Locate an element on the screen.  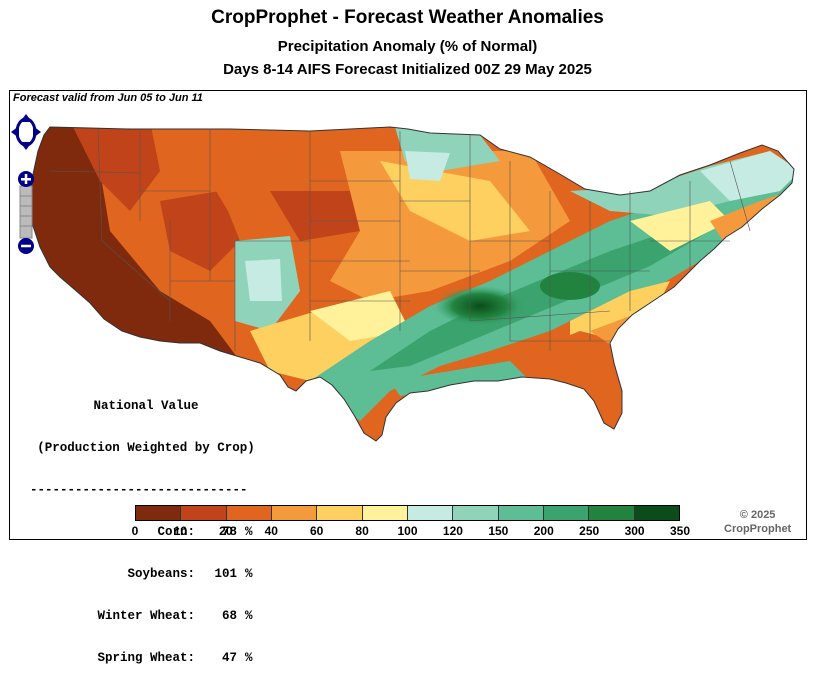
legend-tick-label: 80 is located at coordinates (362, 531).